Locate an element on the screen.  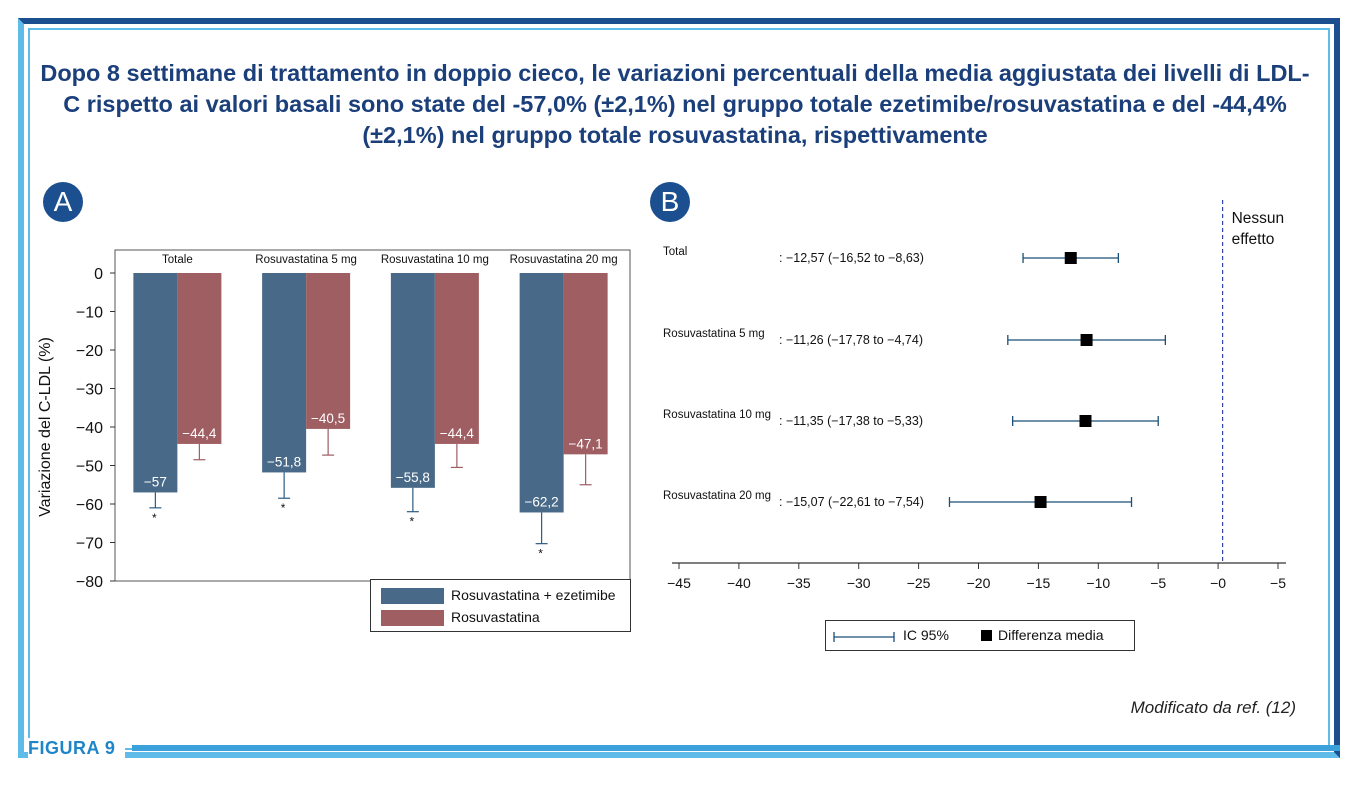
y-tick-label: 0 is located at coordinates (98, 274).